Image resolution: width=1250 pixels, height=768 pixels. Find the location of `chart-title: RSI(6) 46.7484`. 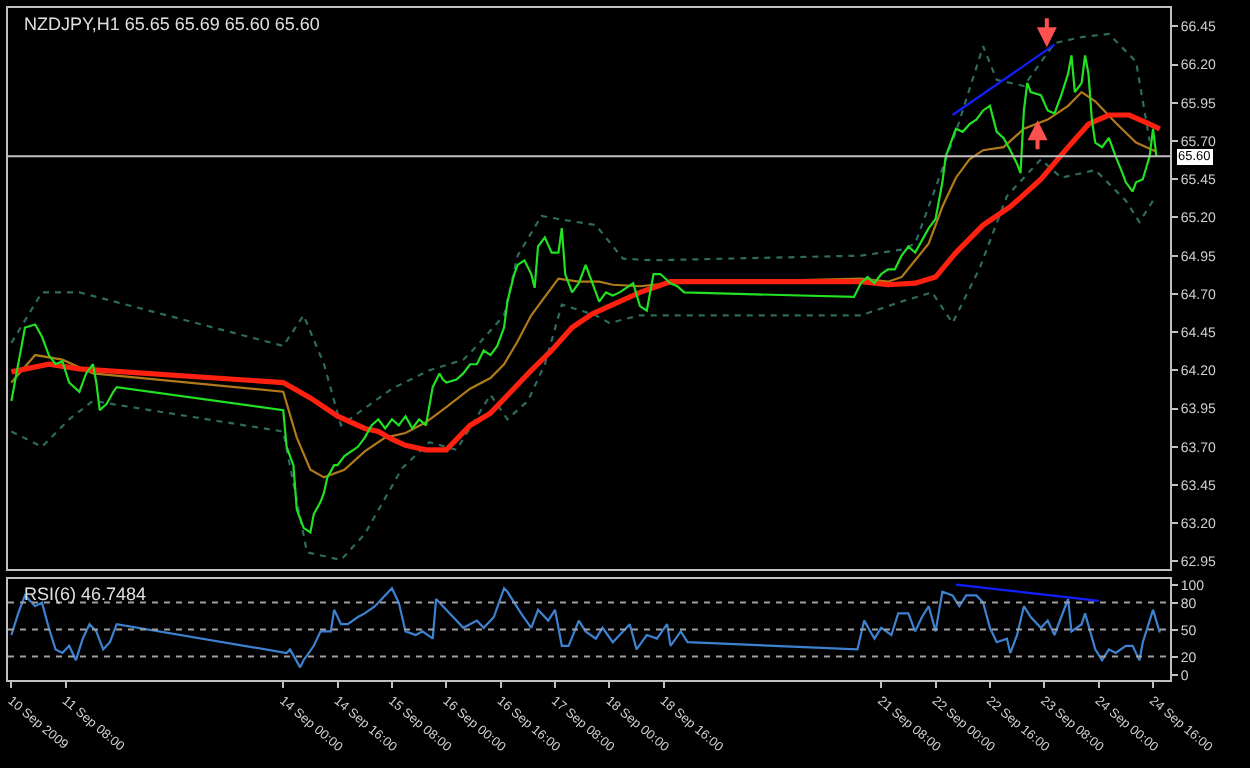

chart-title: RSI(6) 46.7484 is located at coordinates (85, 594).